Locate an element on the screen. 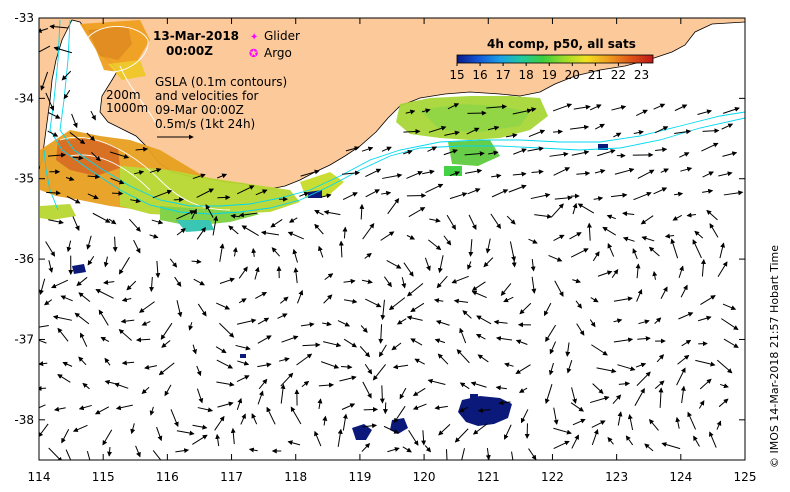 Image resolution: width=790 pixels, height=492 pixels. description-line-2: and velocities for is located at coordinates (207, 96).